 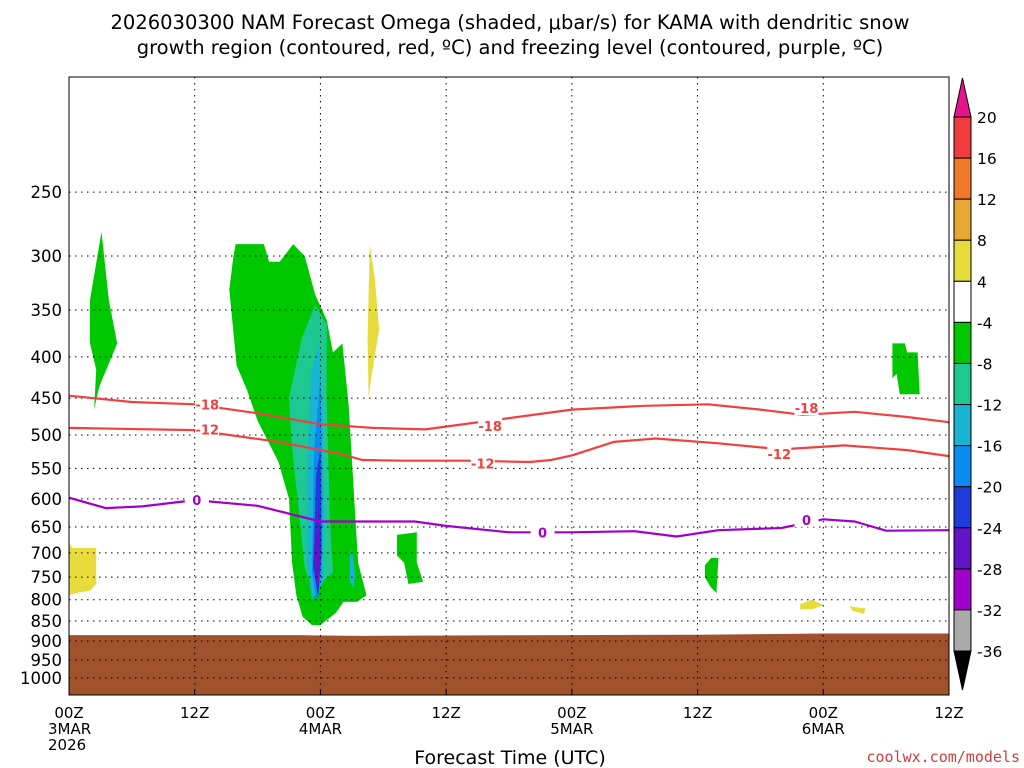 What do you see at coordinates (962, 301) in the screenshot?
I see `colorbar-bin--4-4` at bounding box center [962, 301].